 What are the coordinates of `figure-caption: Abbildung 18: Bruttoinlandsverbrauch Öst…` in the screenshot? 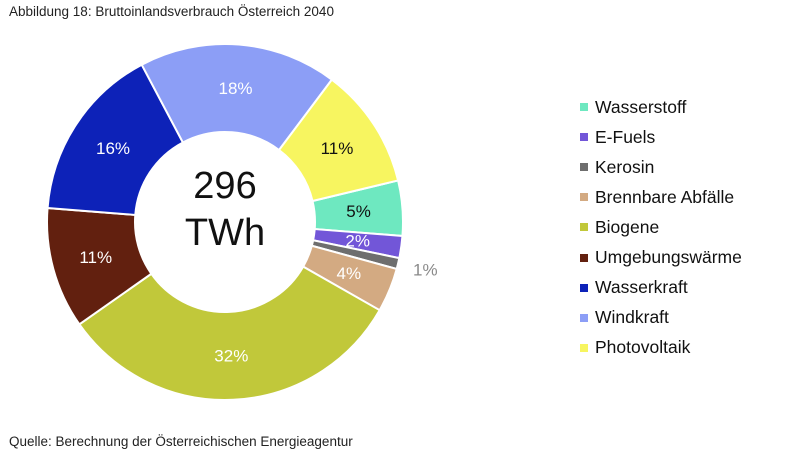 It's located at (171, 11).